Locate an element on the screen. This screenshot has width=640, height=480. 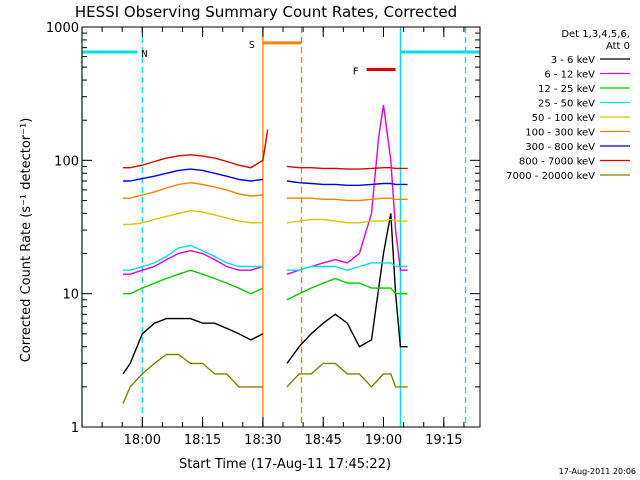
legend-header: Att 0 is located at coordinates (618, 46).